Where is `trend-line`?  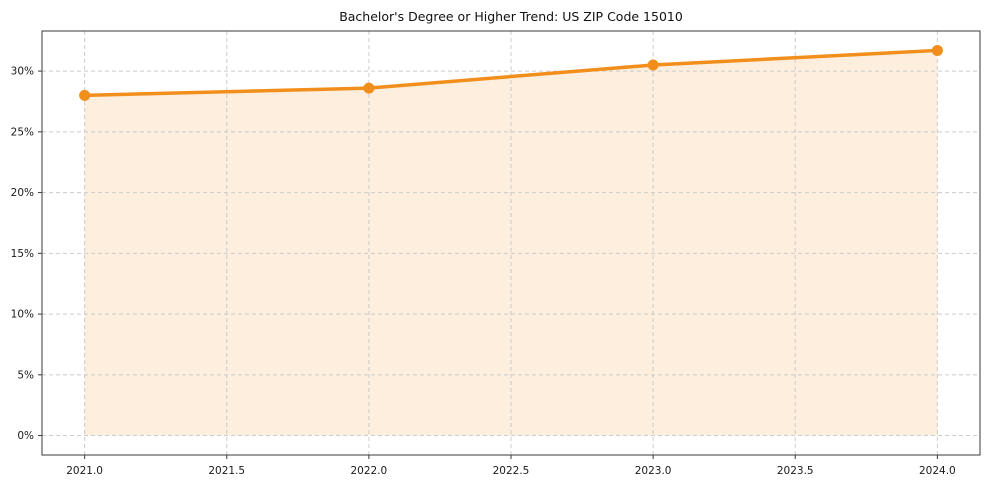
trend-line is located at coordinates (511, 73).